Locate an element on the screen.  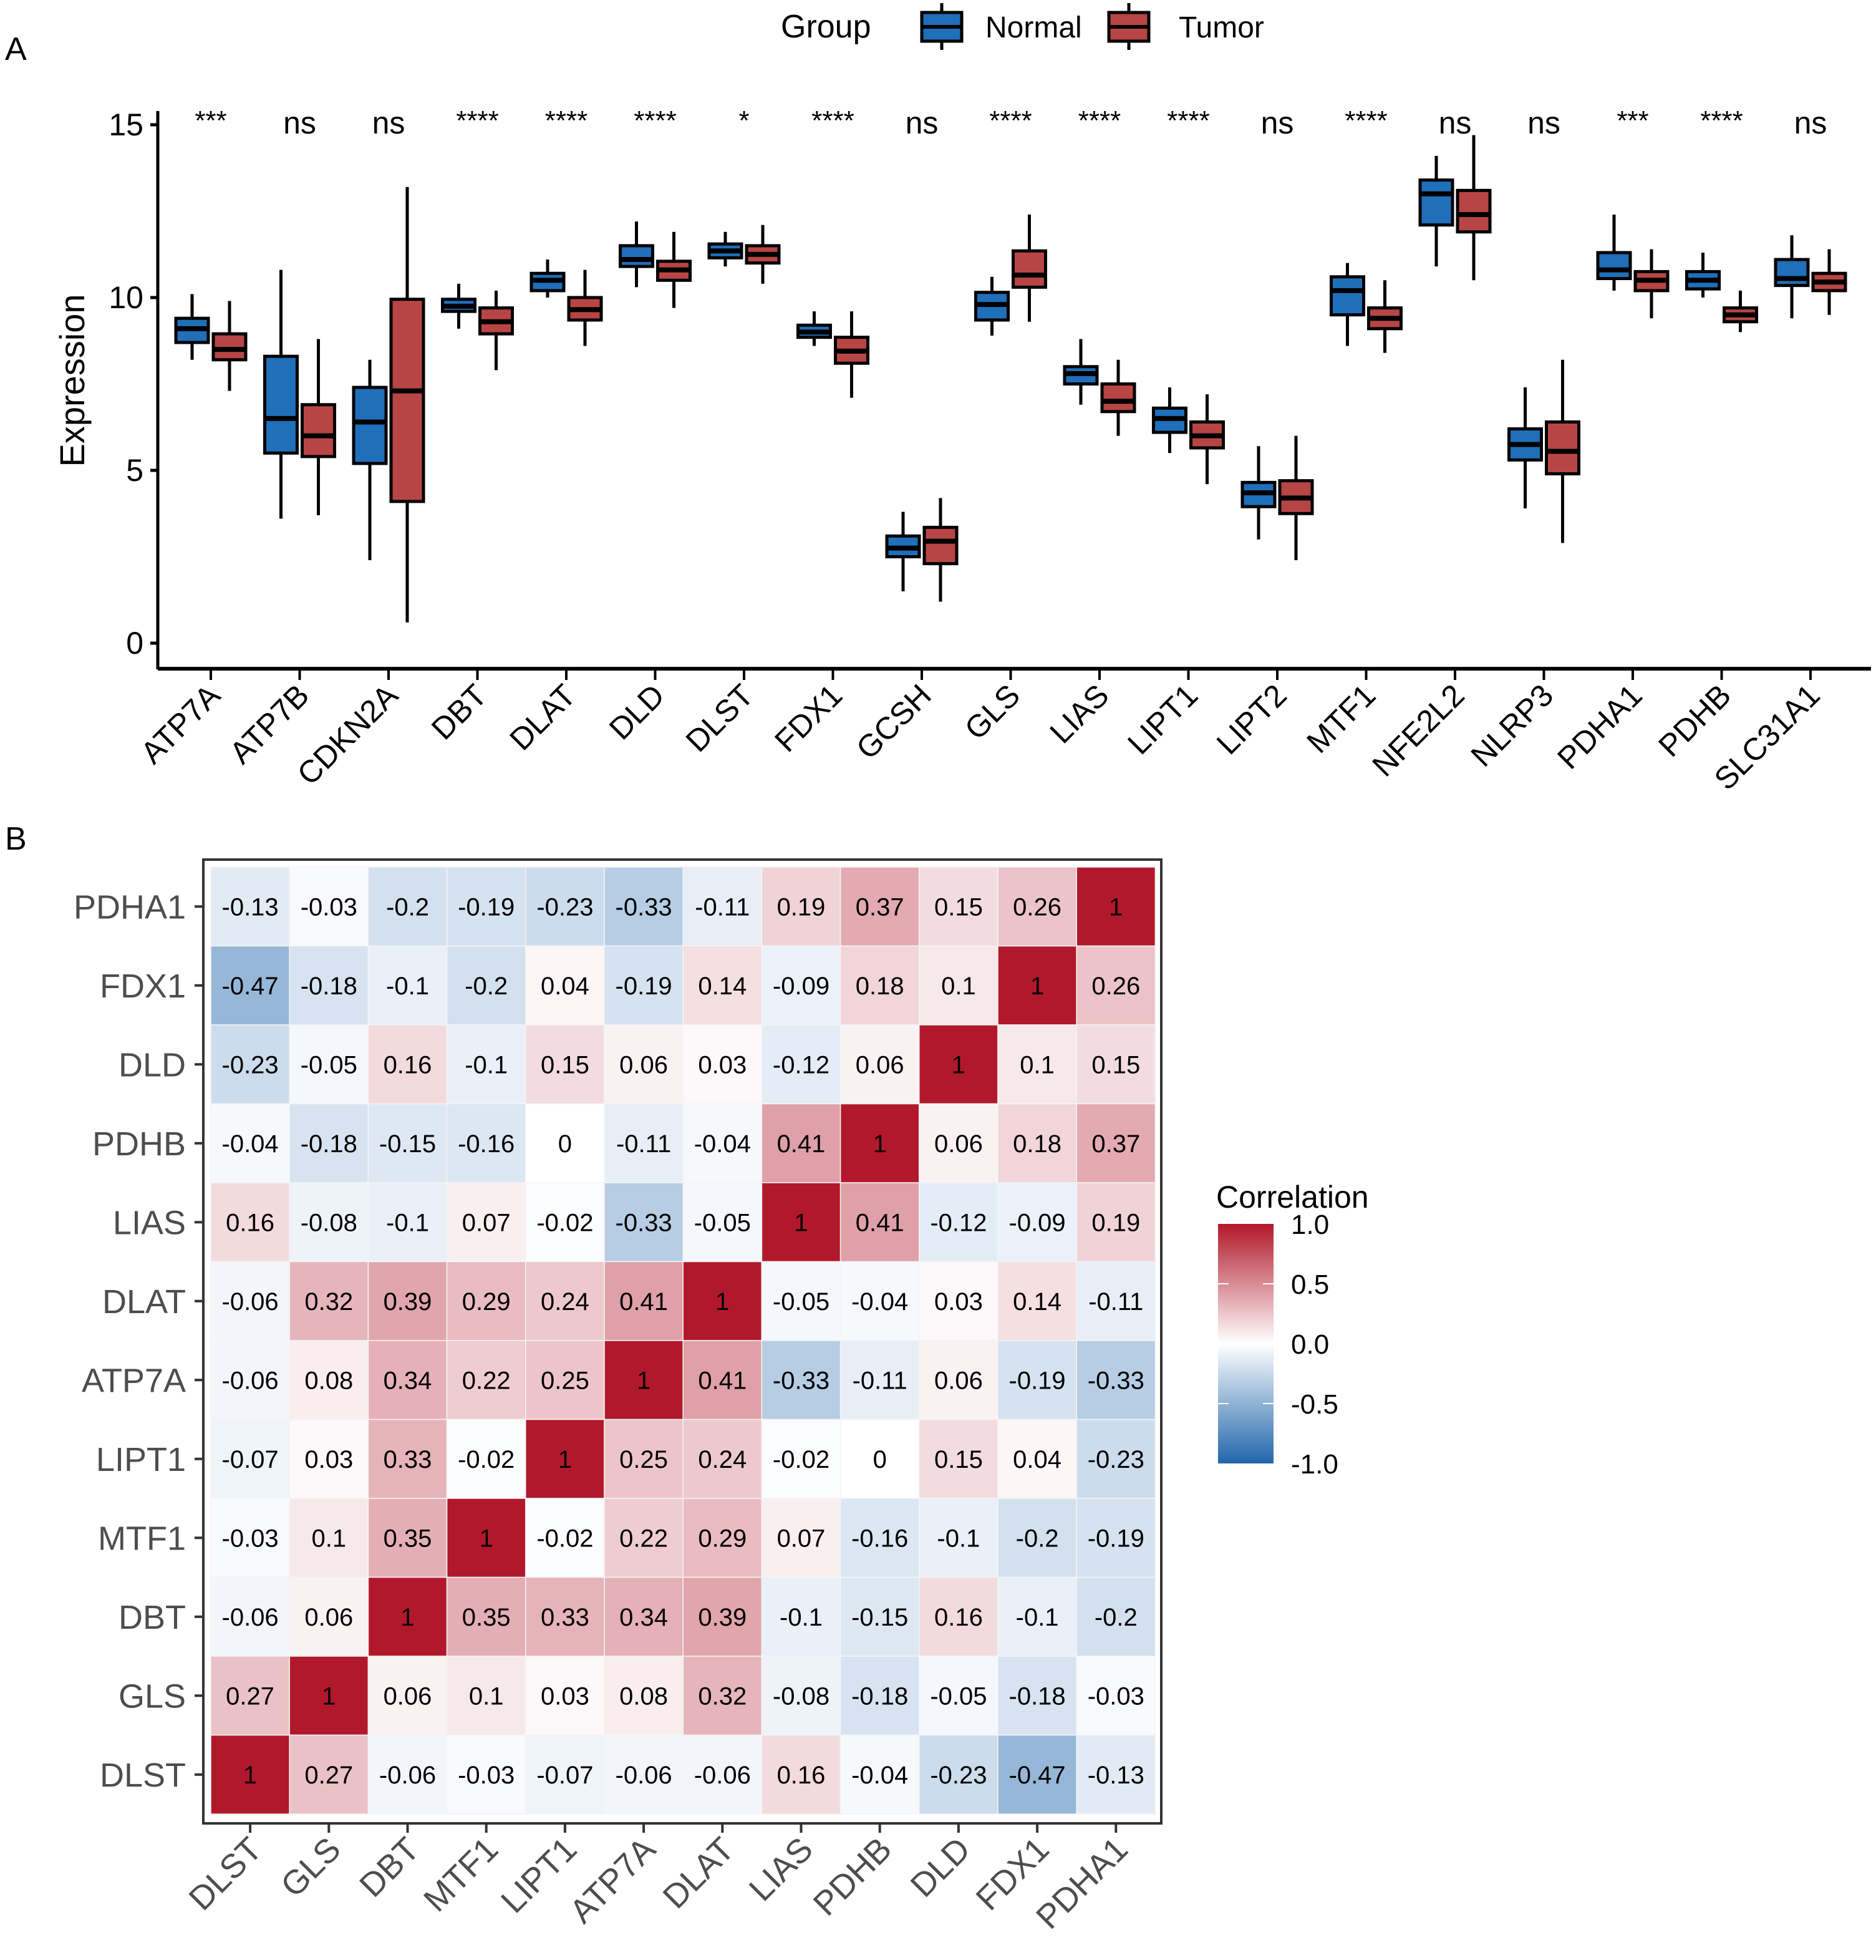
cell-value: 0.25 is located at coordinates (565, 1380).